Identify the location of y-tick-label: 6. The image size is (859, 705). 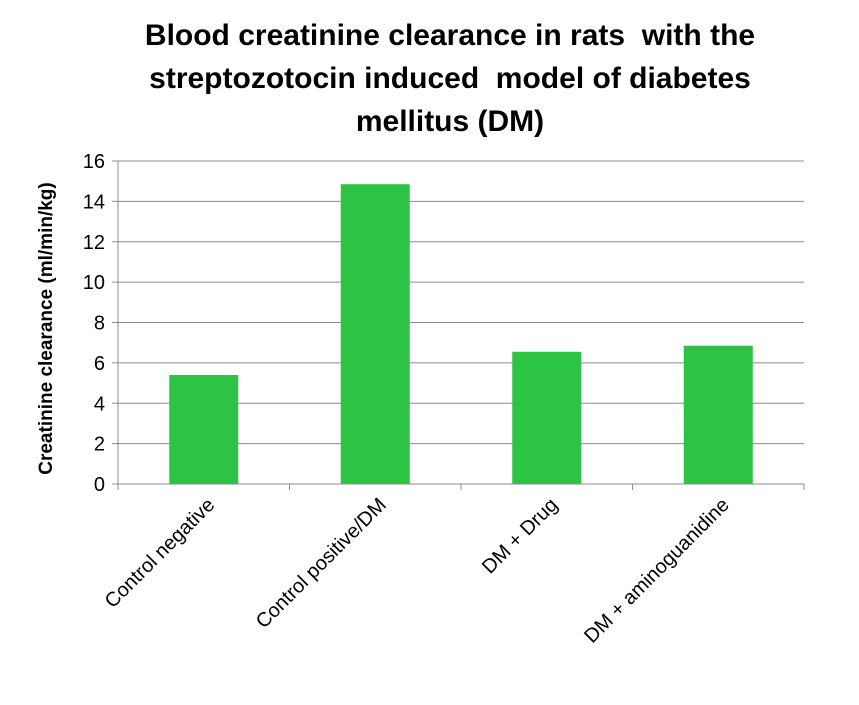
(99, 364).